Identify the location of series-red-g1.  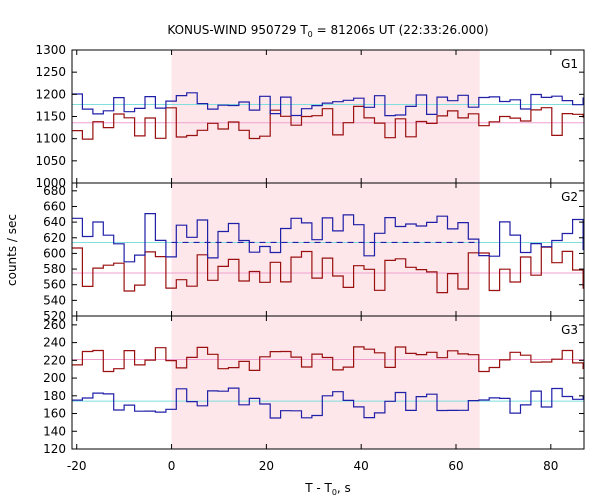
(328, 122).